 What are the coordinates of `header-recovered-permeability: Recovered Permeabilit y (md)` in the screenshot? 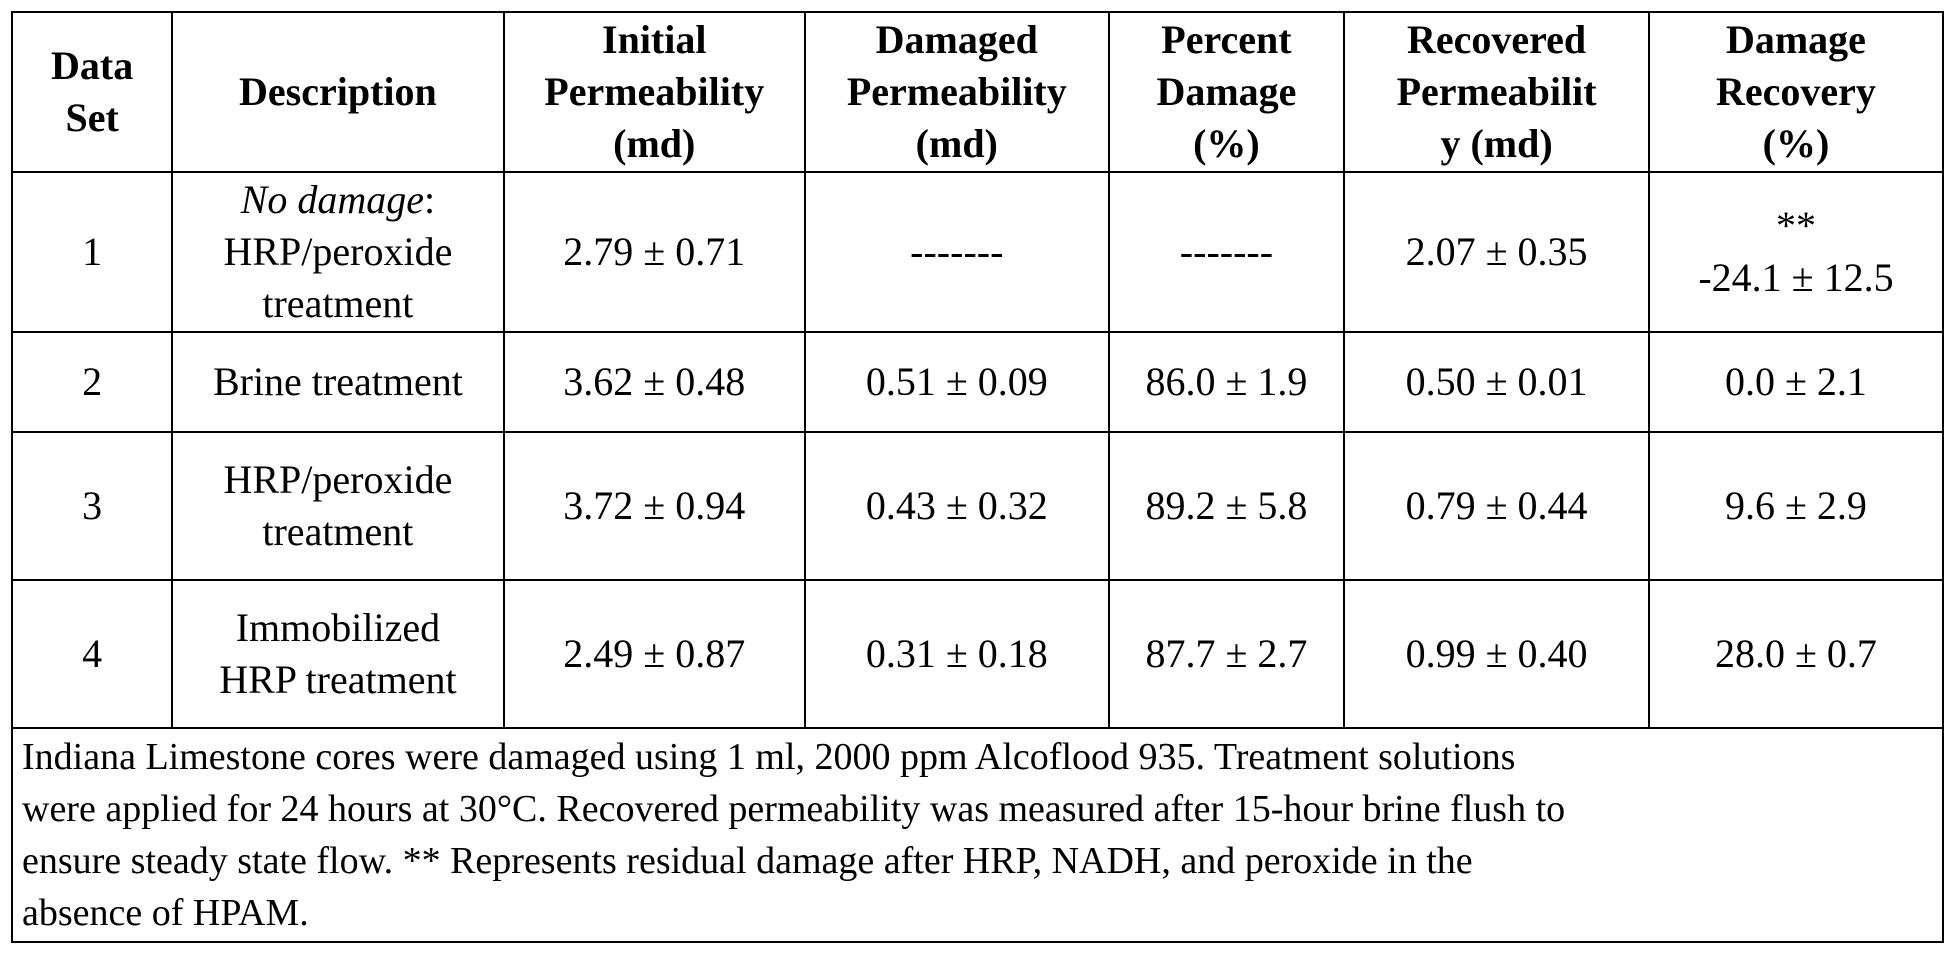 It's located at (1496, 92).